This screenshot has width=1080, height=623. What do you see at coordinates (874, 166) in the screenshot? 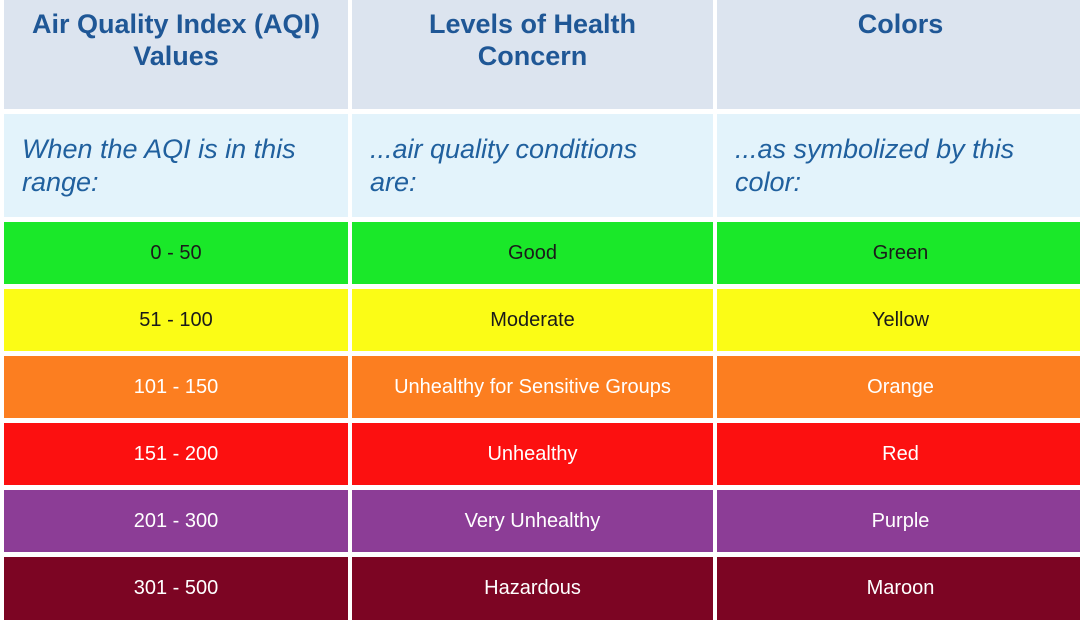
I see `subheader-color-text: ...as symbolized by this color:` at bounding box center [874, 166].